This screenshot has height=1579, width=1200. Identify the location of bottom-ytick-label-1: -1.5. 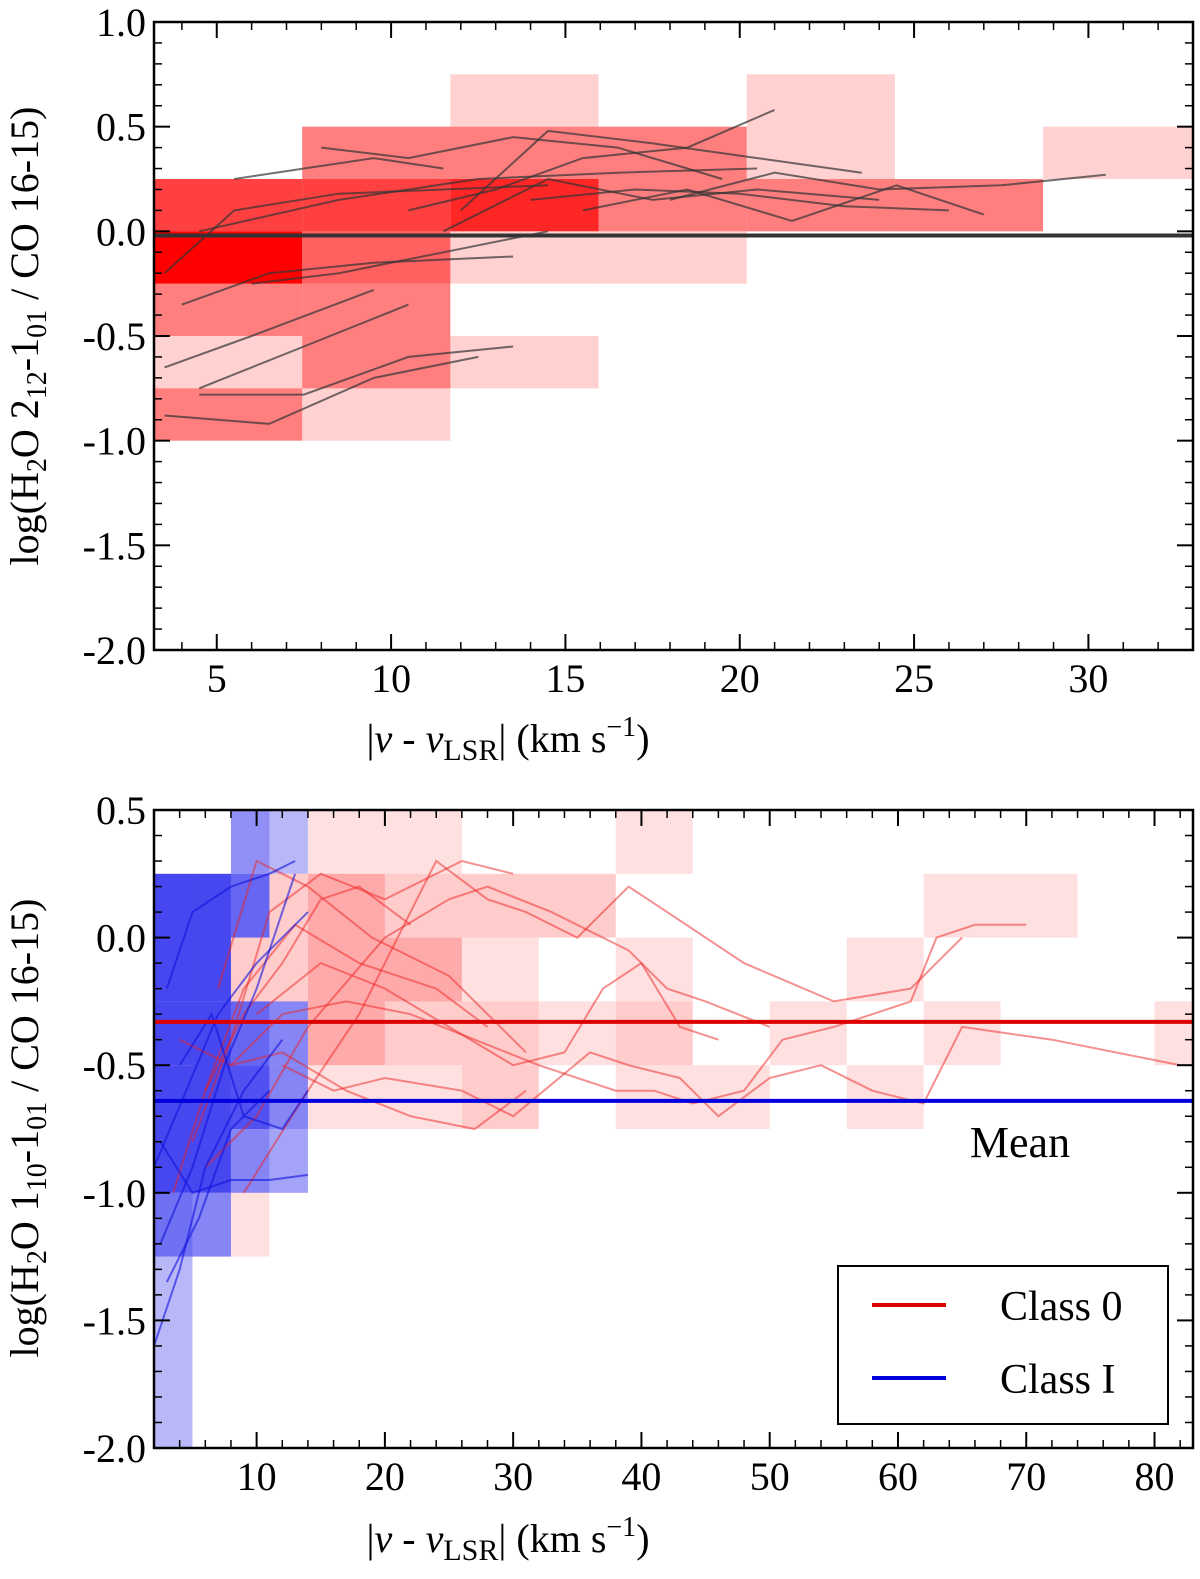
(114, 1320).